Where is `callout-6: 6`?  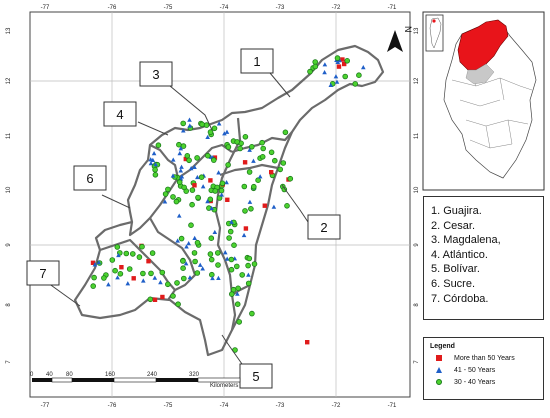 callout-6: 6 is located at coordinates (90, 178).